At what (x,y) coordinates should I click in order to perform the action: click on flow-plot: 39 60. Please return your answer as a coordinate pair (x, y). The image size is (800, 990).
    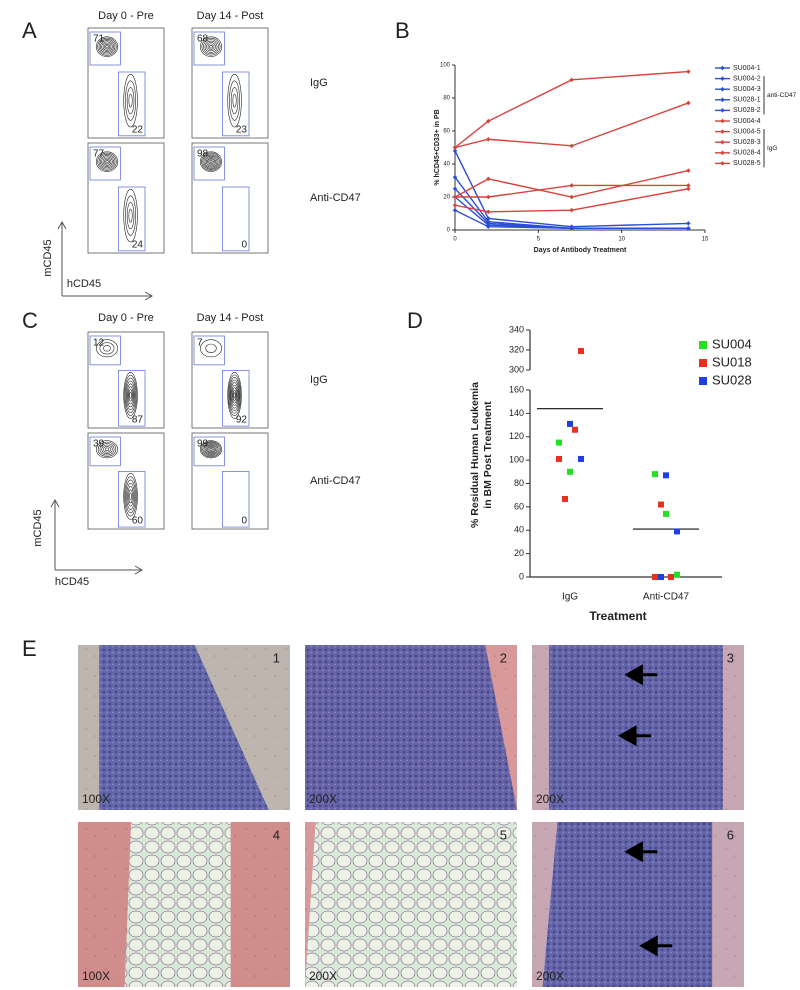
    Looking at the image, I should click on (126, 481).